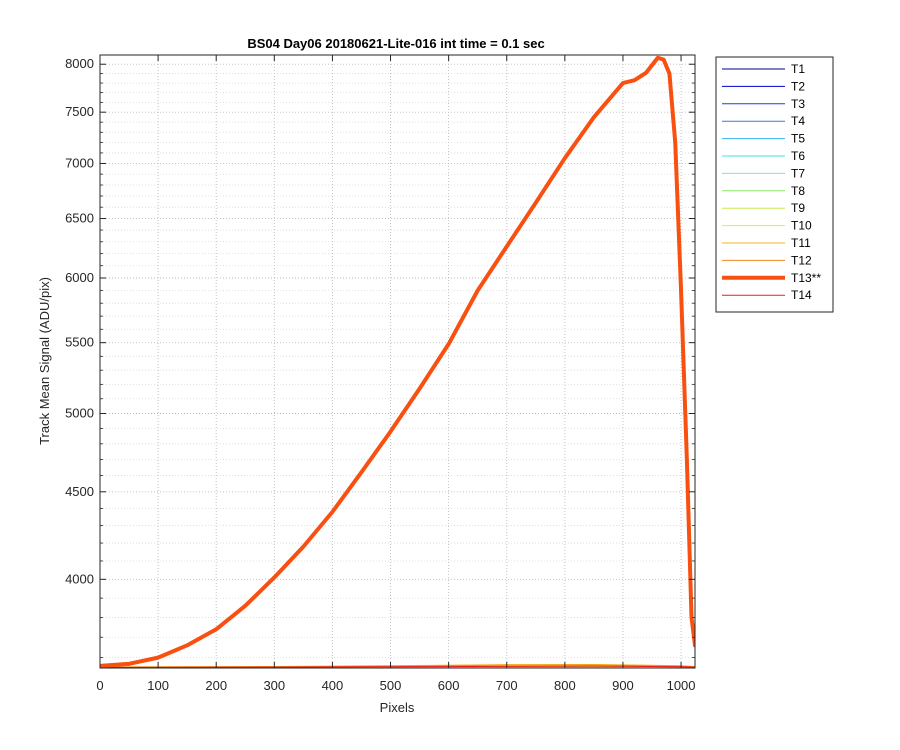 The width and height of the screenshot is (900, 750). I want to click on y-tick-label: 8000, so click(79, 63).